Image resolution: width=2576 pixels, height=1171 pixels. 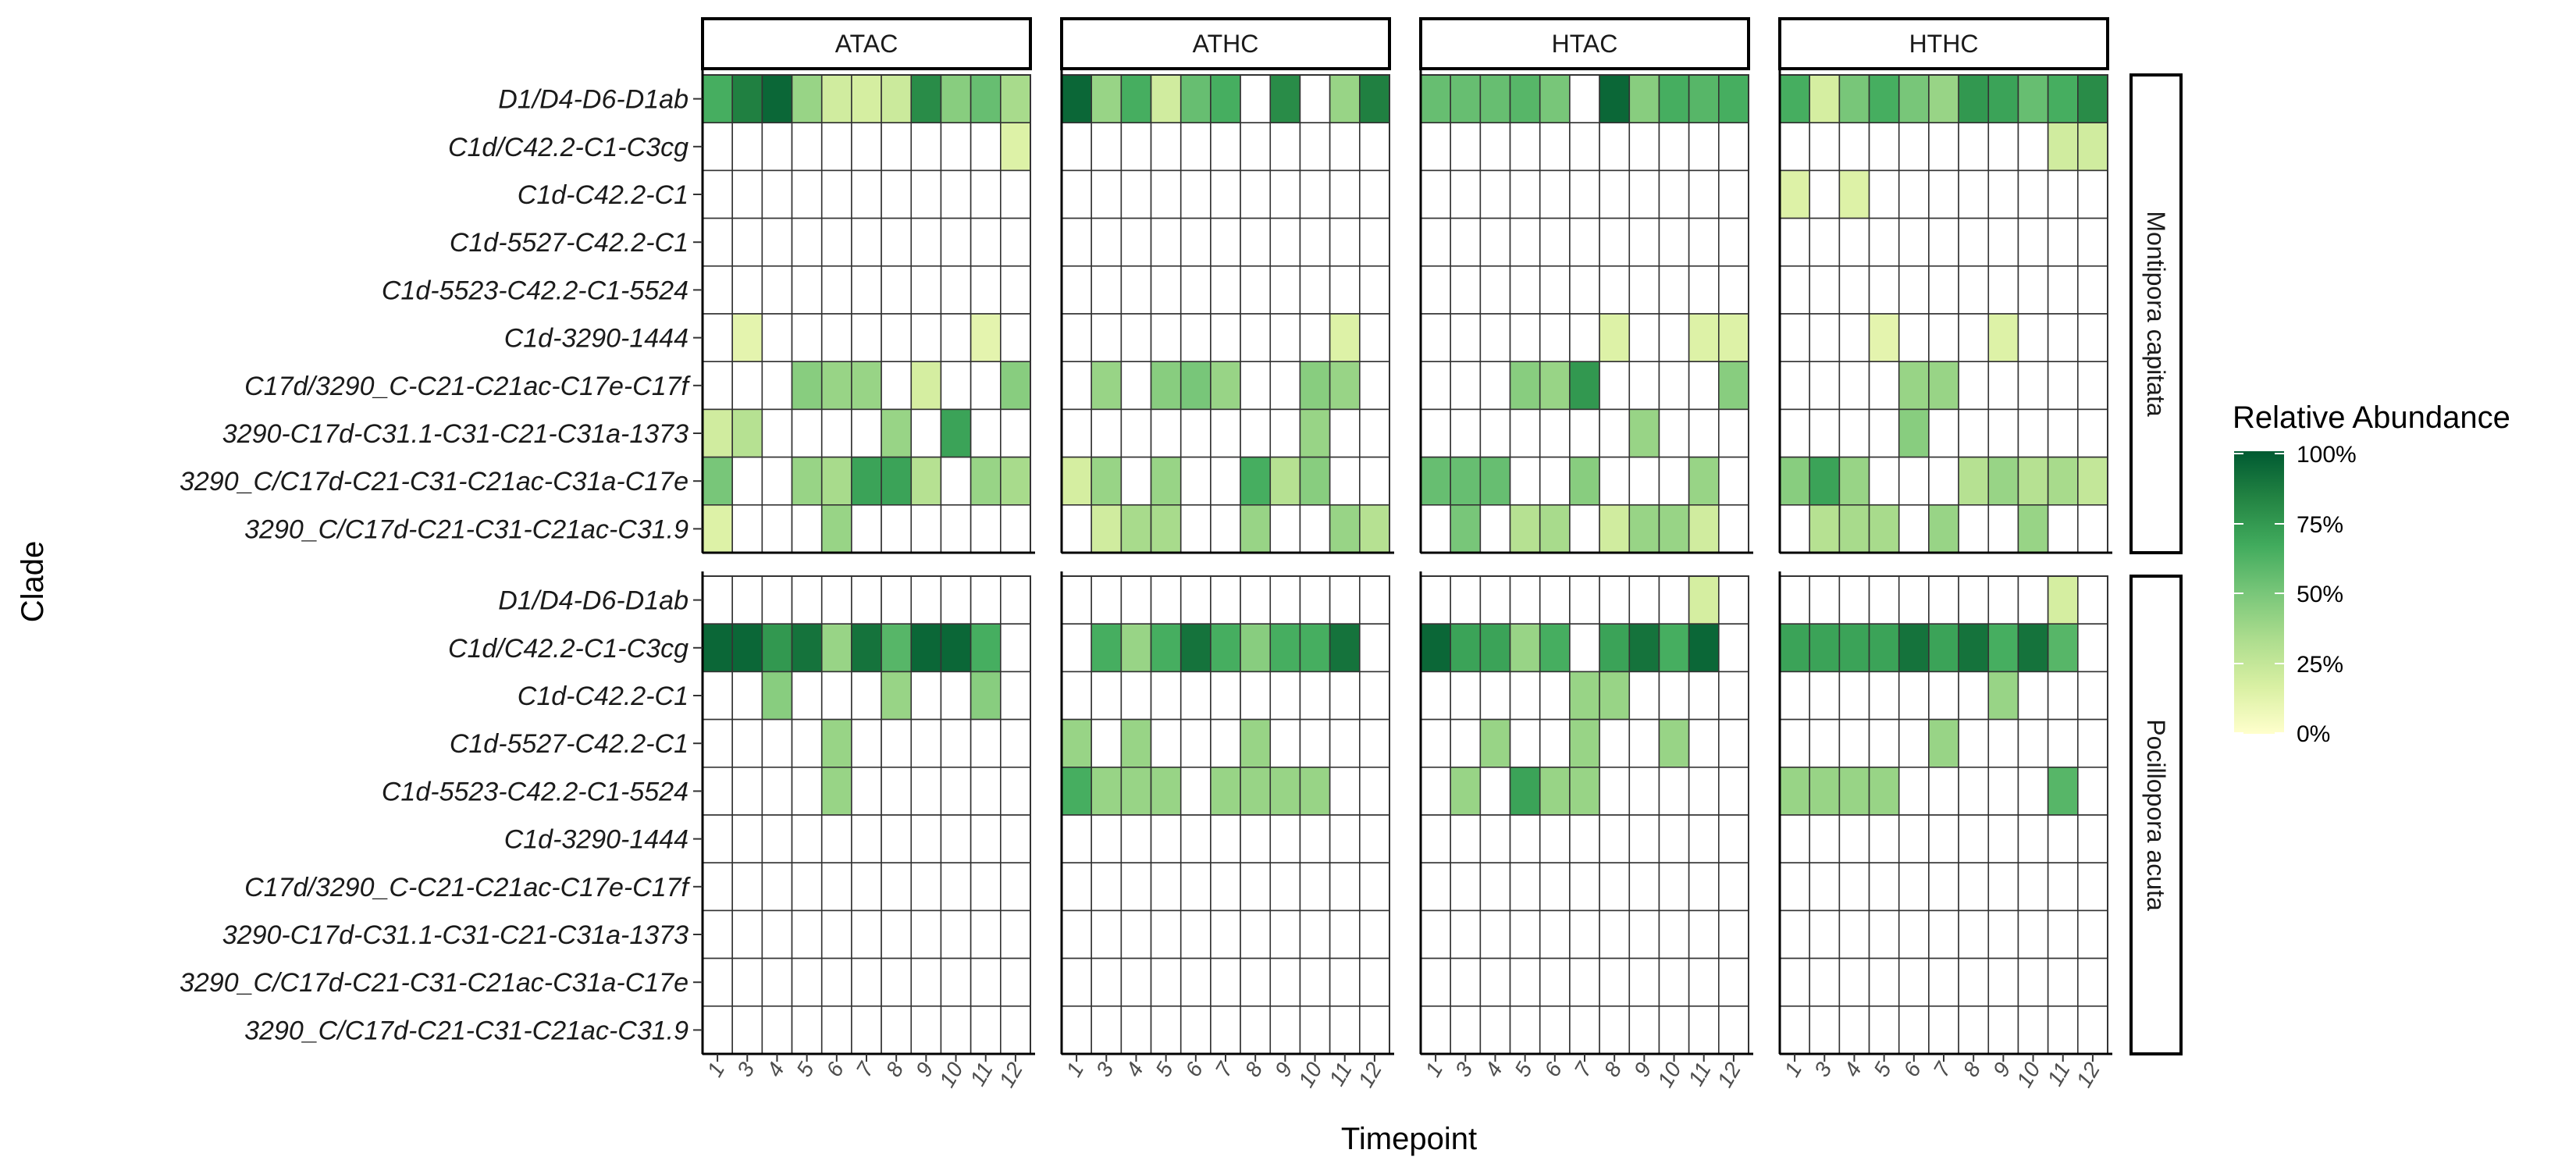 What do you see at coordinates (1972, 1069) in the screenshot?
I see `timepoint-tick-label: 8` at bounding box center [1972, 1069].